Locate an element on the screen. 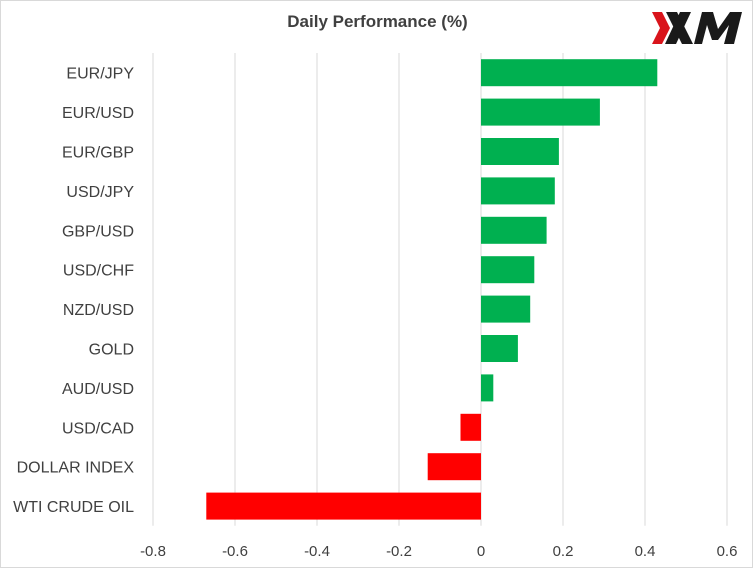 This screenshot has height=569, width=753. bar-nzd-usd is located at coordinates (506, 309).